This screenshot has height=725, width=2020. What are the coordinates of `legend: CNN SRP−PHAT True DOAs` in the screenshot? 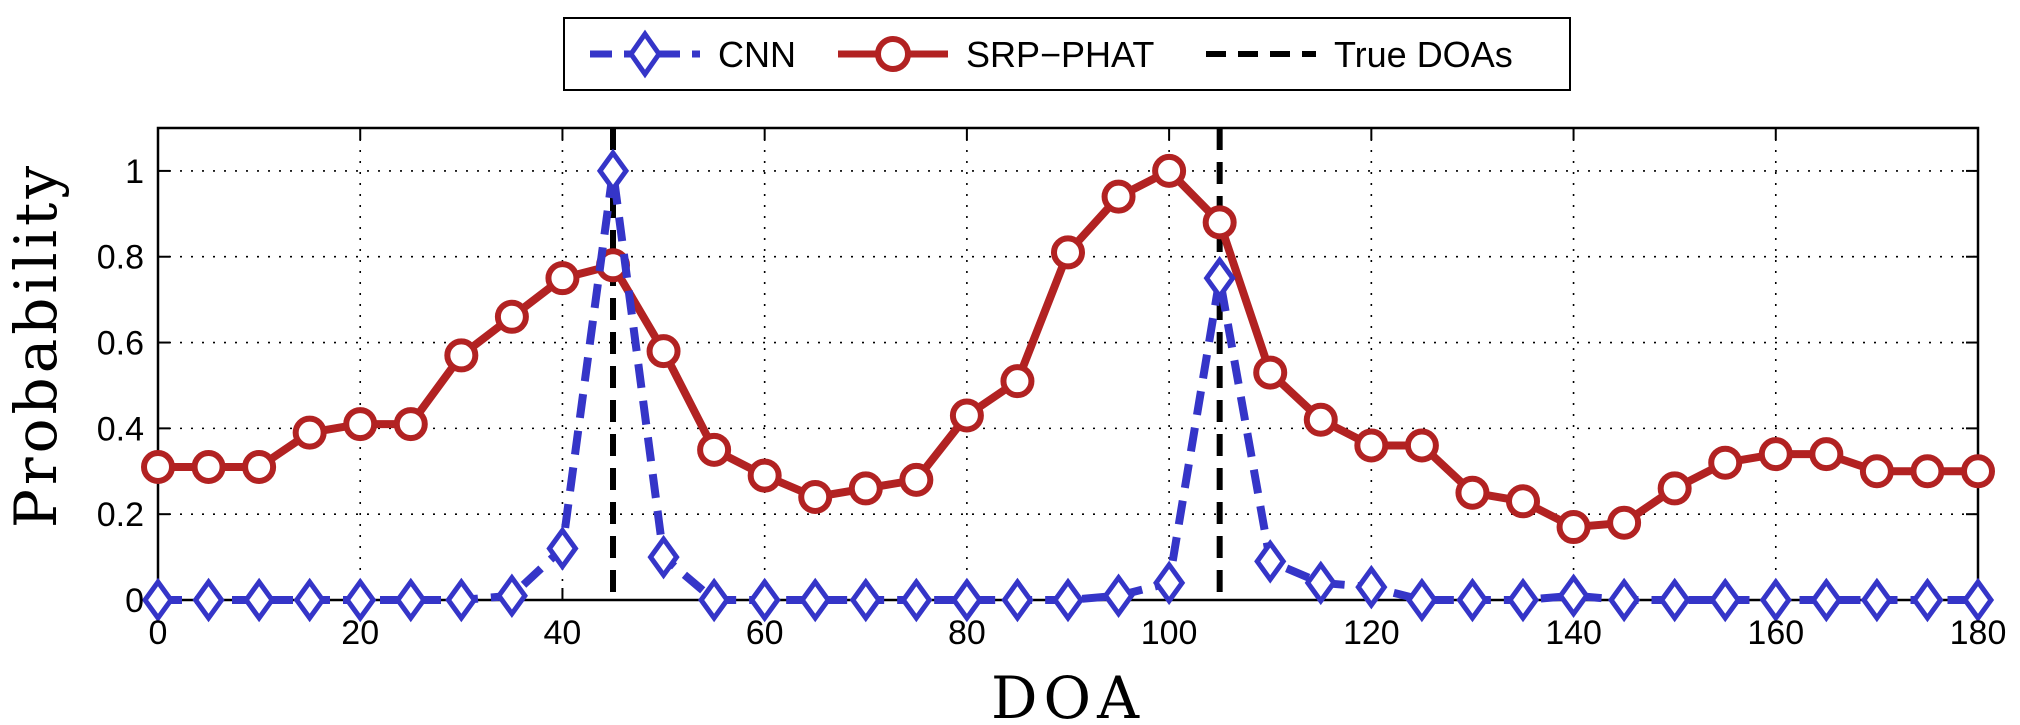 It's located at (1067, 54).